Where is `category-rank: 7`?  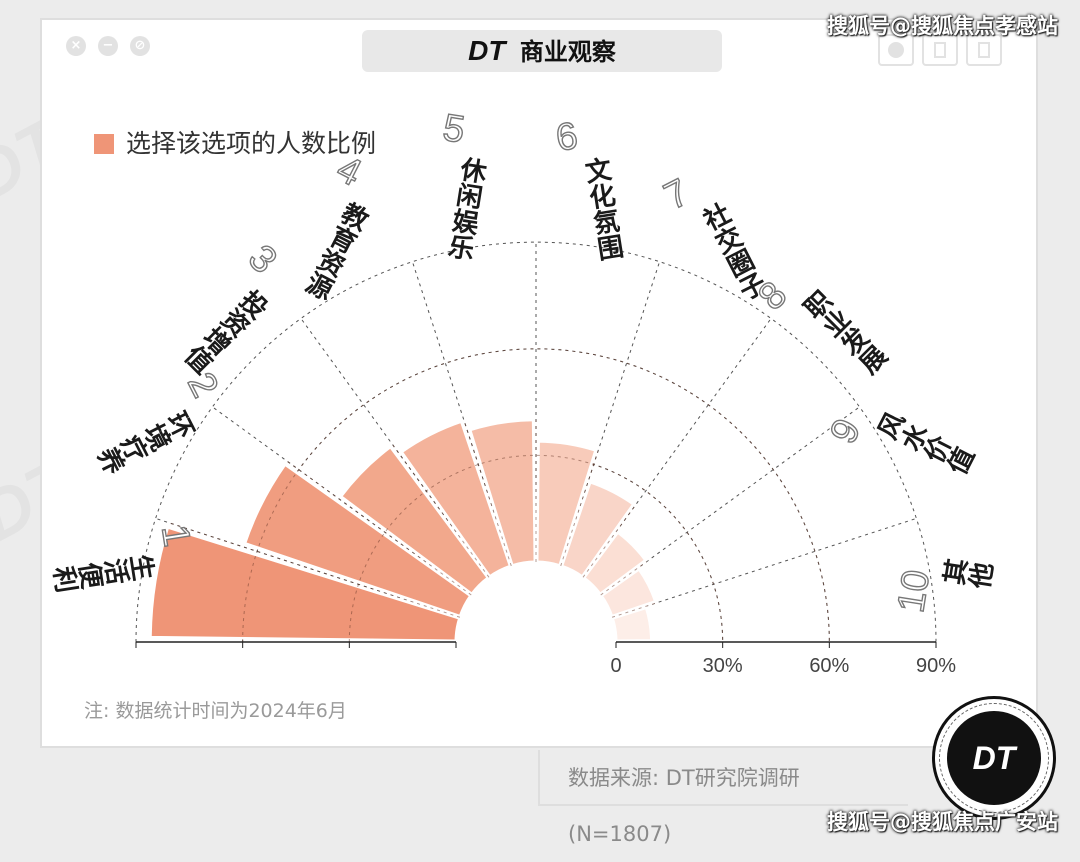
category-rank: 7 is located at coordinates (677, 194).